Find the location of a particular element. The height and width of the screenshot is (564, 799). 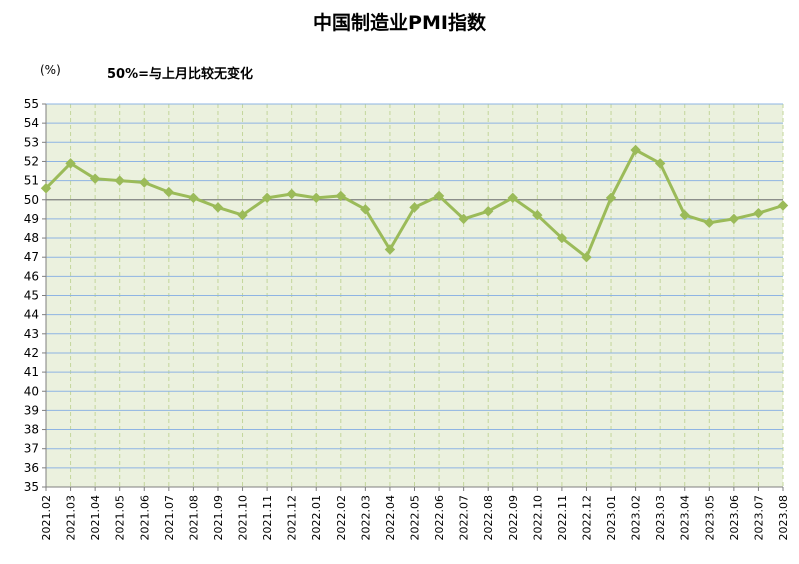

y-tick-label: 43 is located at coordinates (31, 334).